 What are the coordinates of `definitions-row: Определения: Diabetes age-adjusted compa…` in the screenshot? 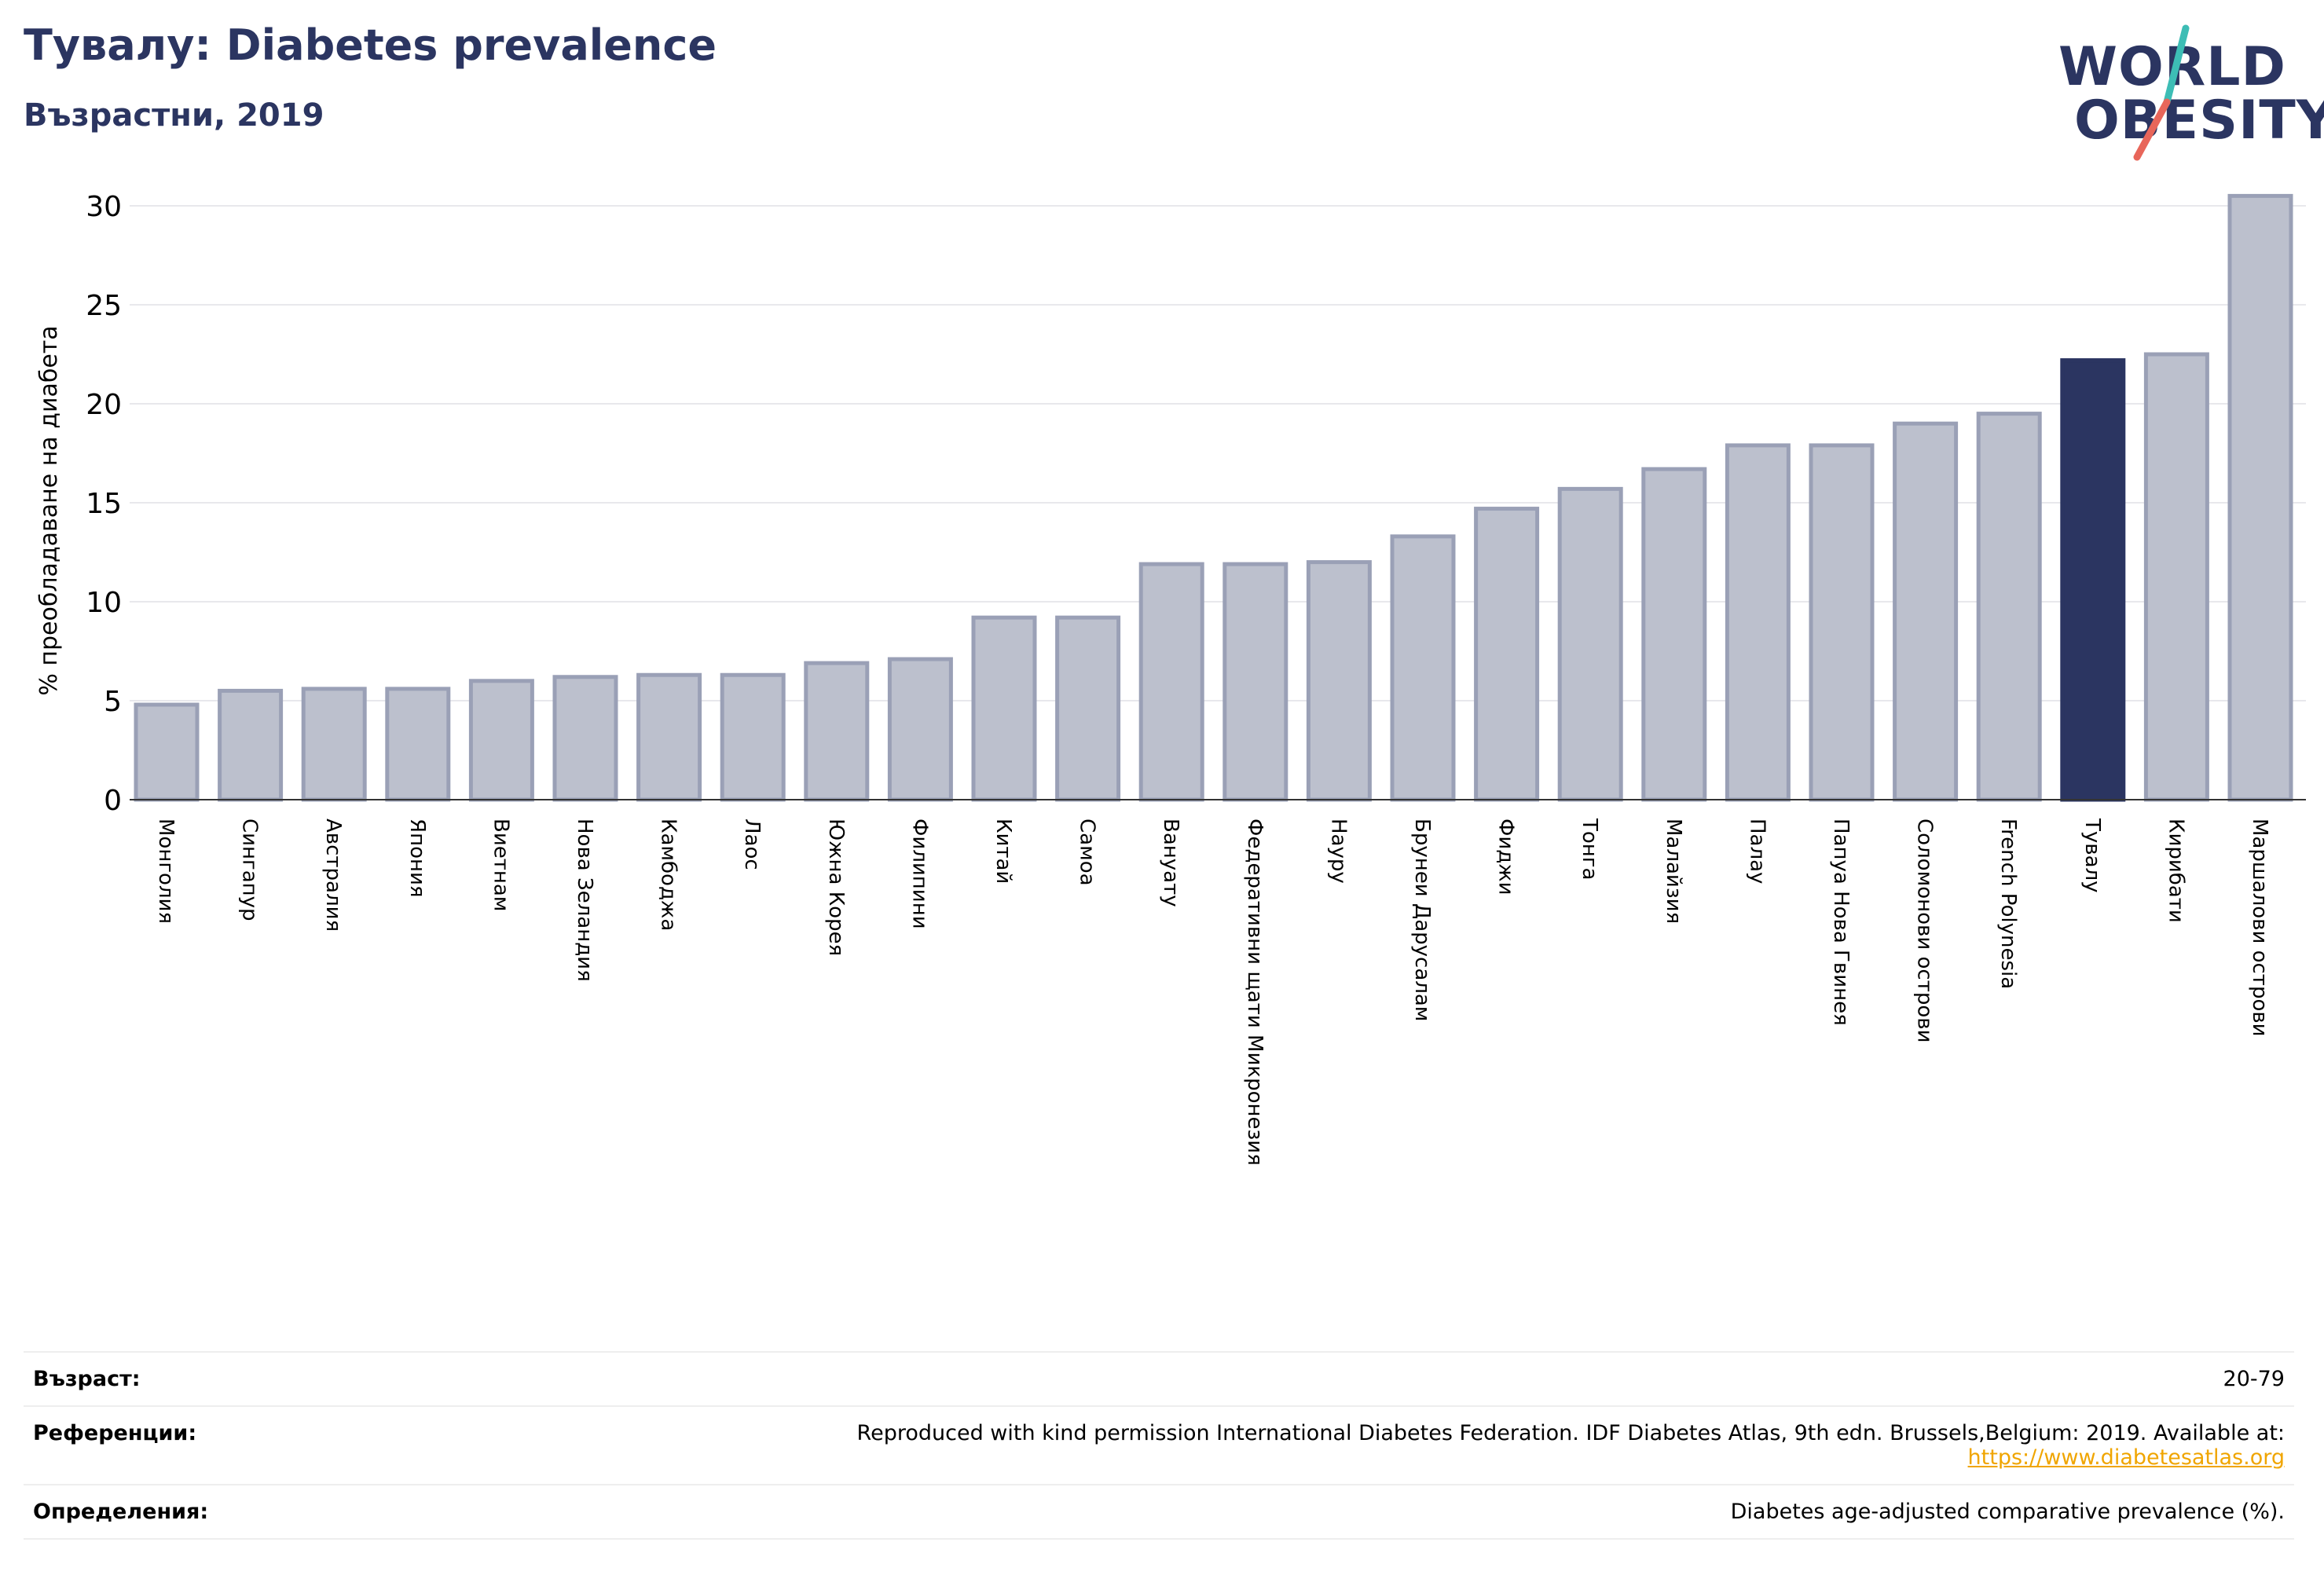 It's located at (1159, 1512).